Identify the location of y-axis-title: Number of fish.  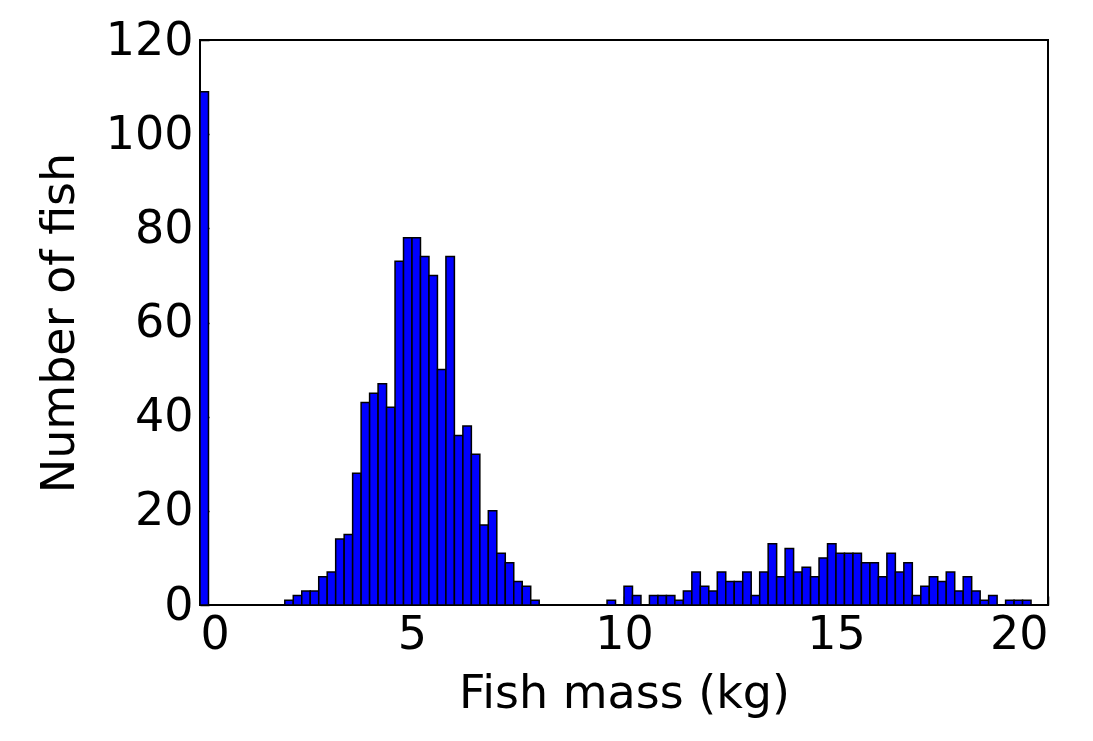
(57, 323).